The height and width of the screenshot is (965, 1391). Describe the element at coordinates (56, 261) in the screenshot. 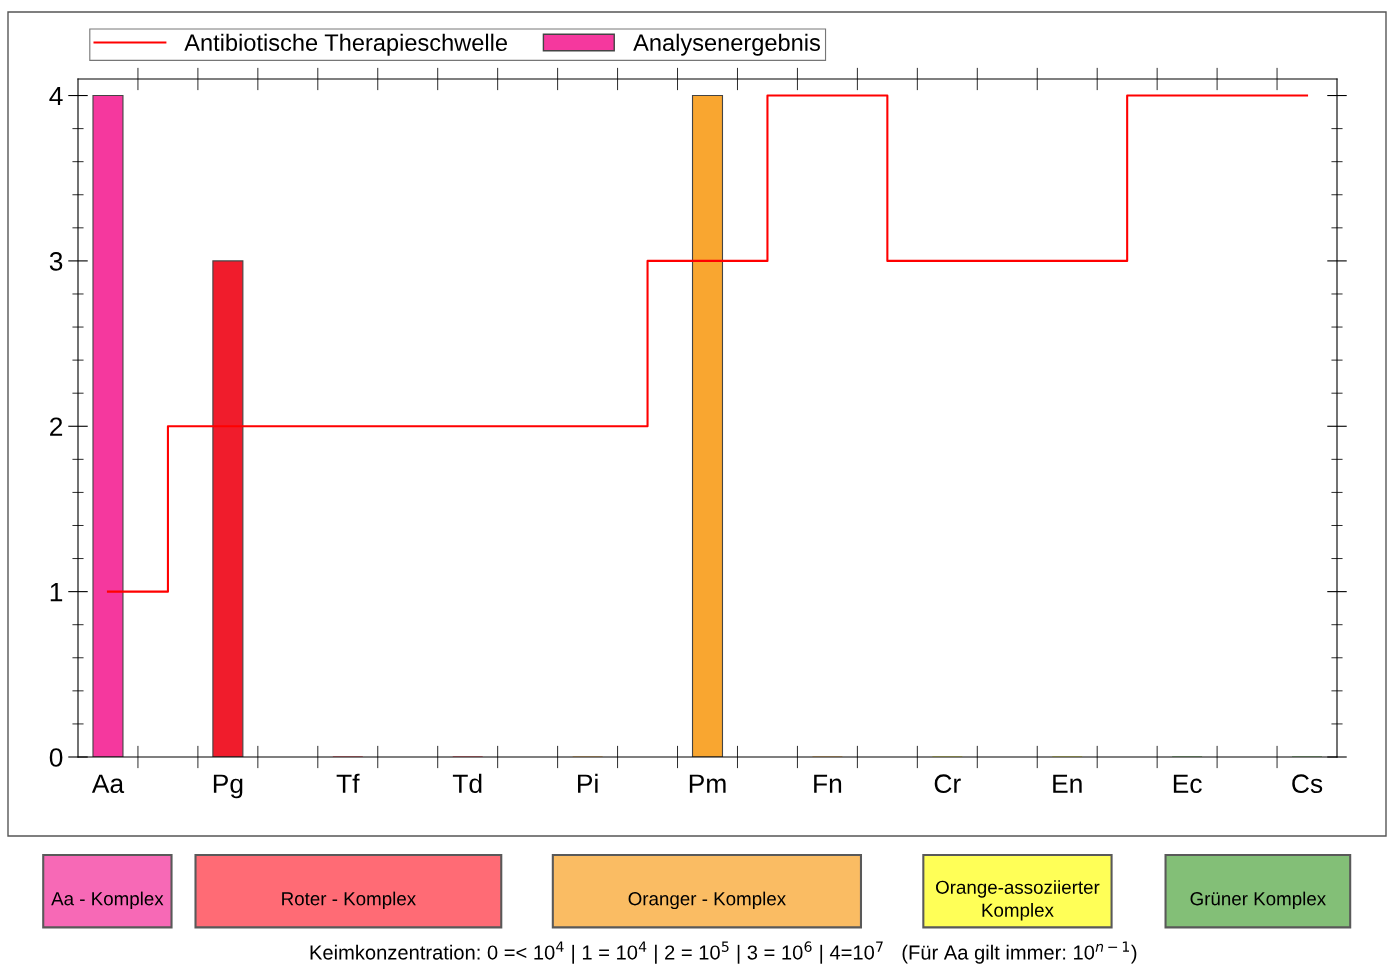

I see `y-tick-label: 3` at that location.